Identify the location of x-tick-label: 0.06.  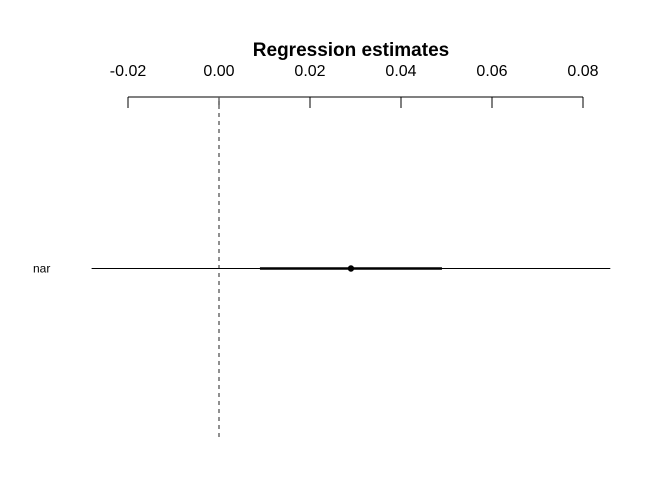
(491, 71).